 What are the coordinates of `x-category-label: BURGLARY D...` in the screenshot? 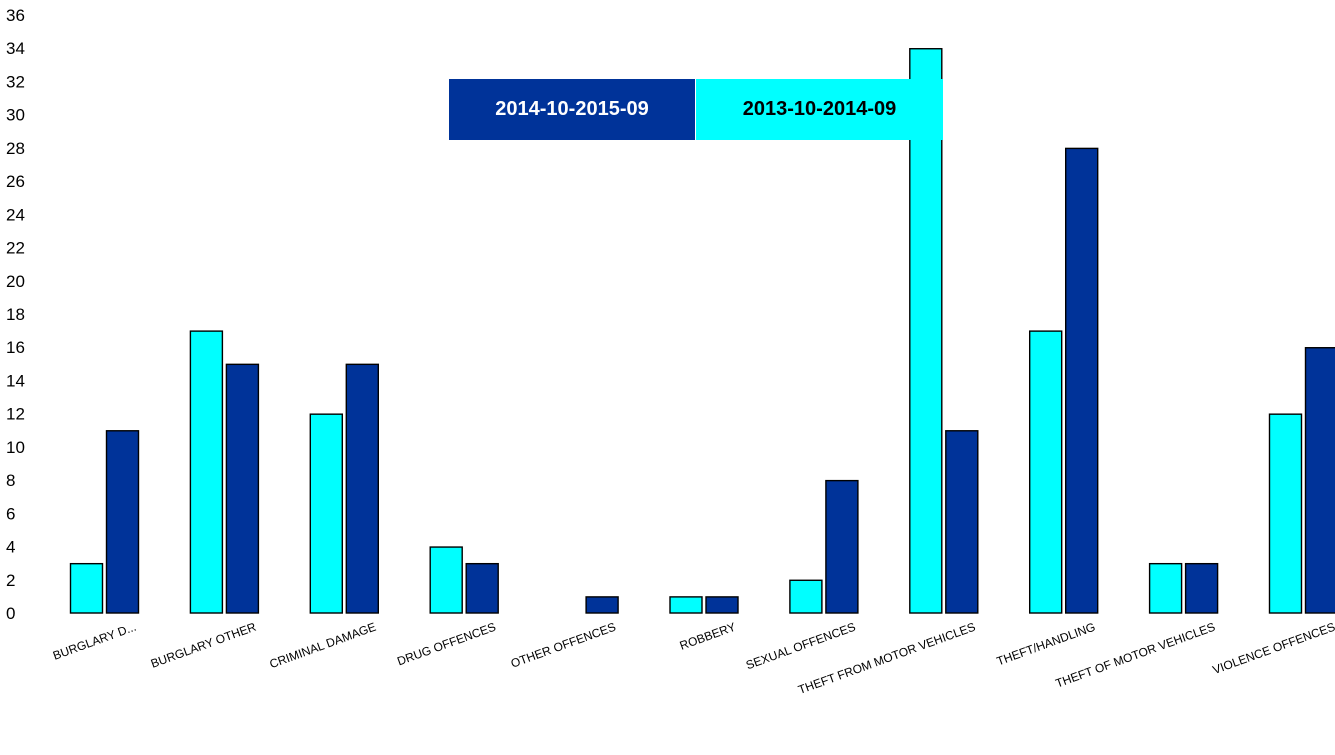 It's located at (94, 641).